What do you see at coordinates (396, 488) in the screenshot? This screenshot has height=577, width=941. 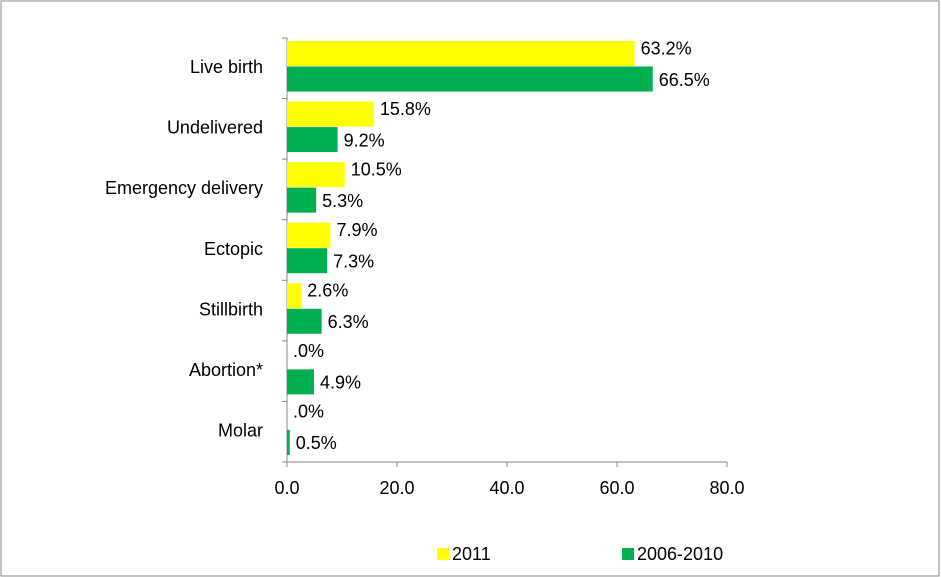 I see `x-tick-label: 20.0` at bounding box center [396, 488].